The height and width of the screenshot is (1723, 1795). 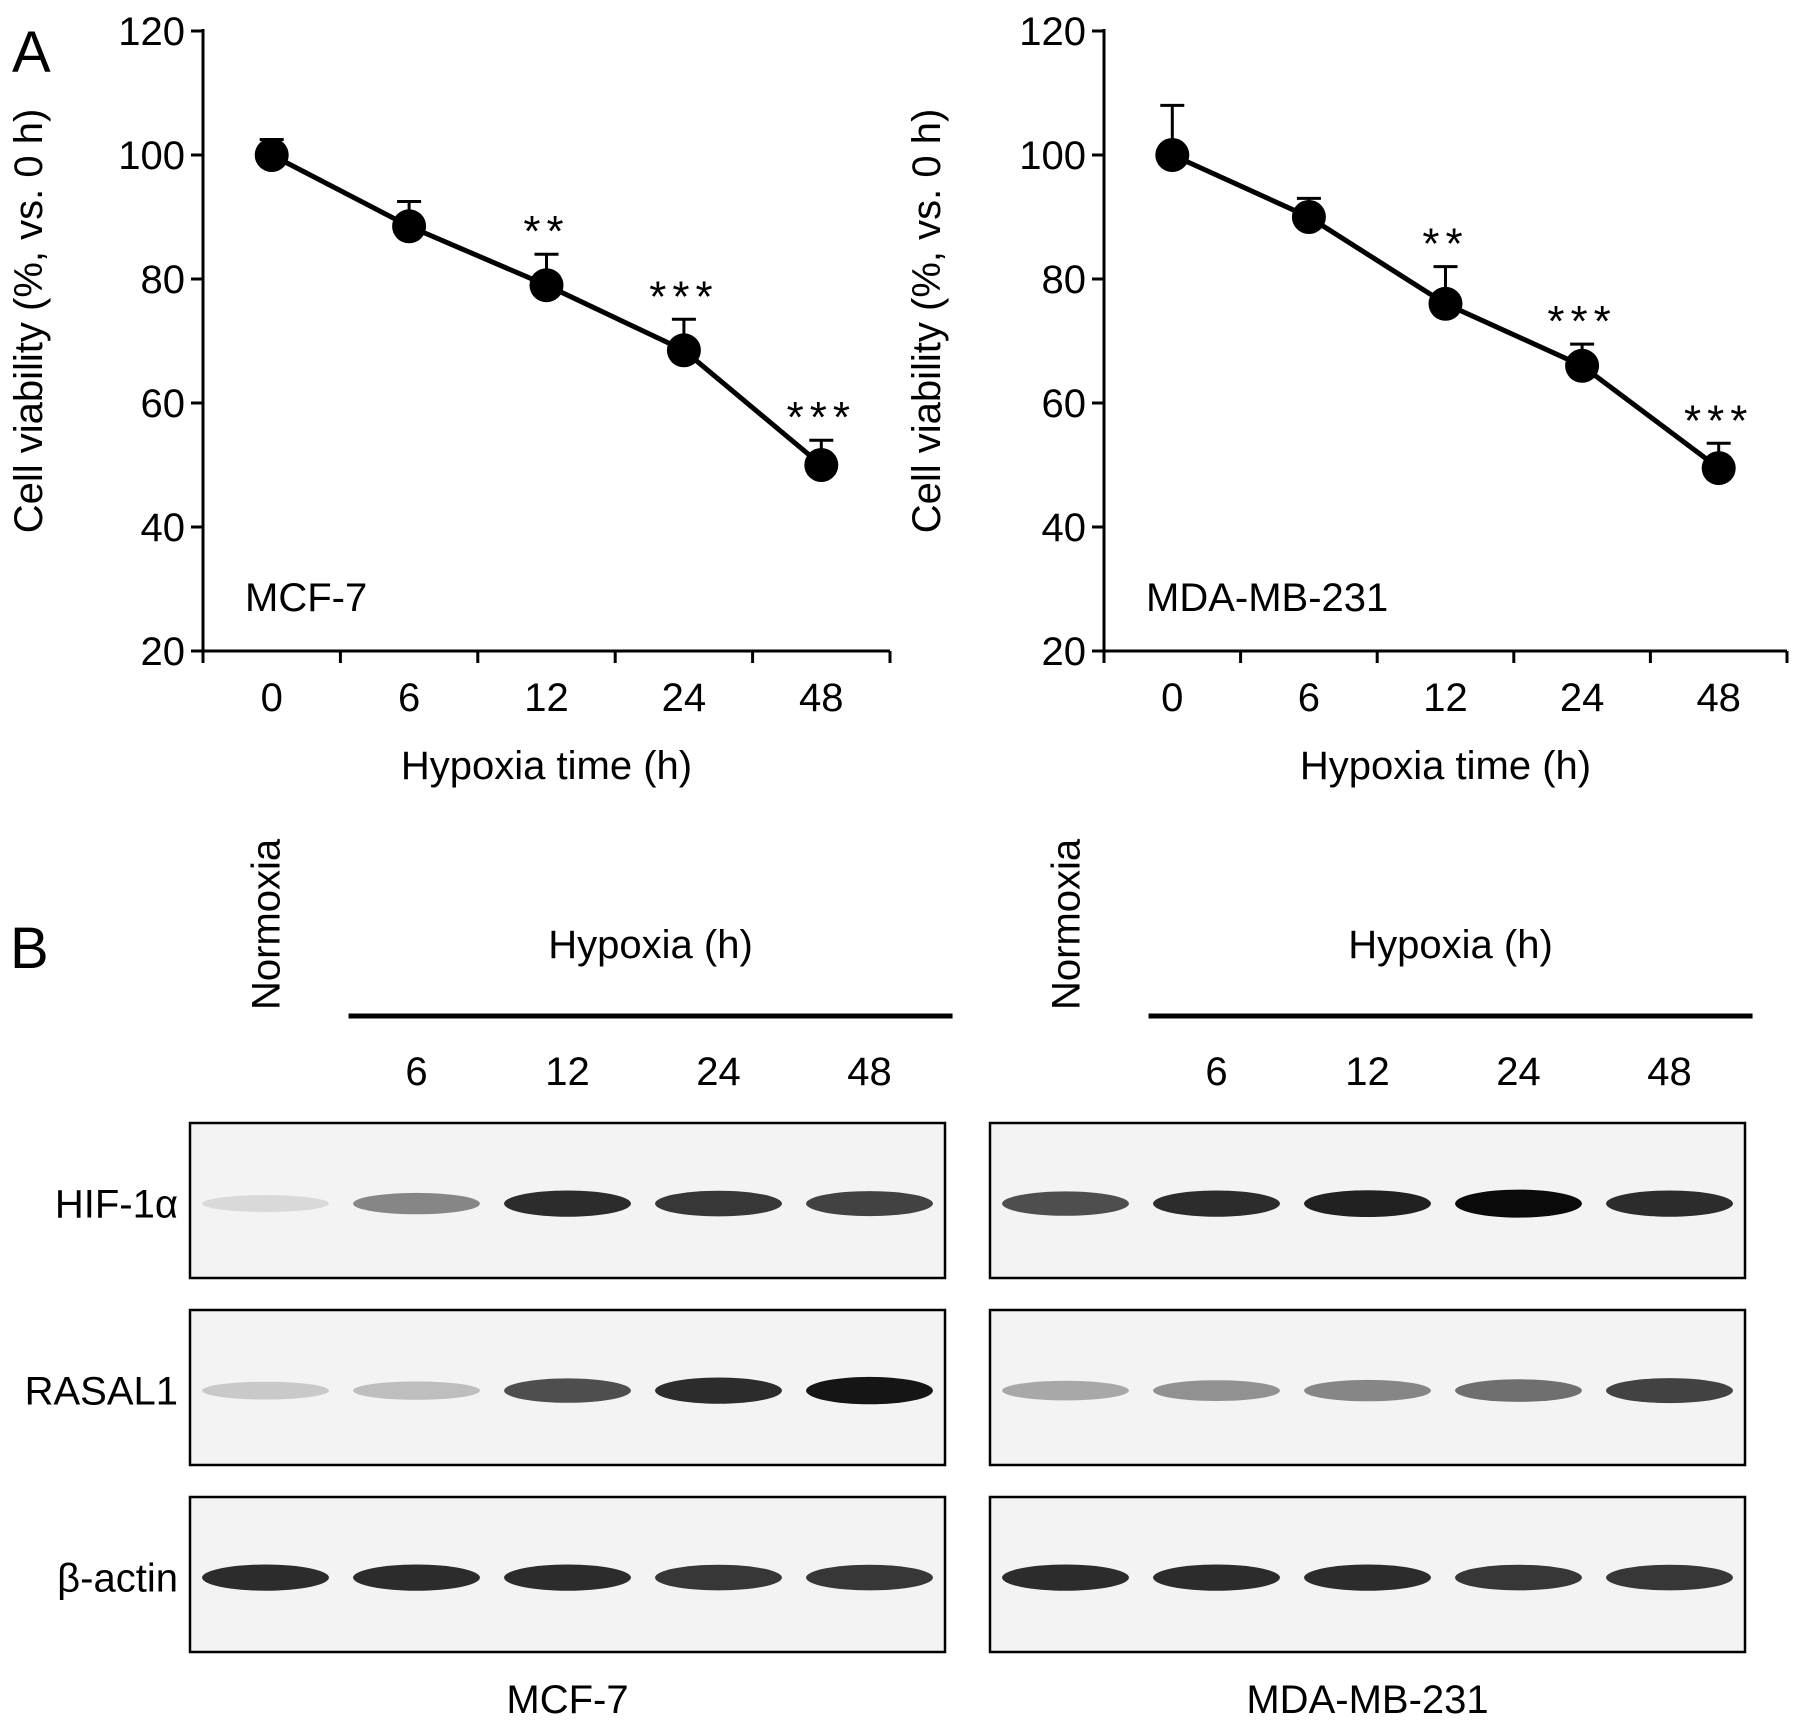 I want to click on panel-a-label: A, so click(x=31, y=52).